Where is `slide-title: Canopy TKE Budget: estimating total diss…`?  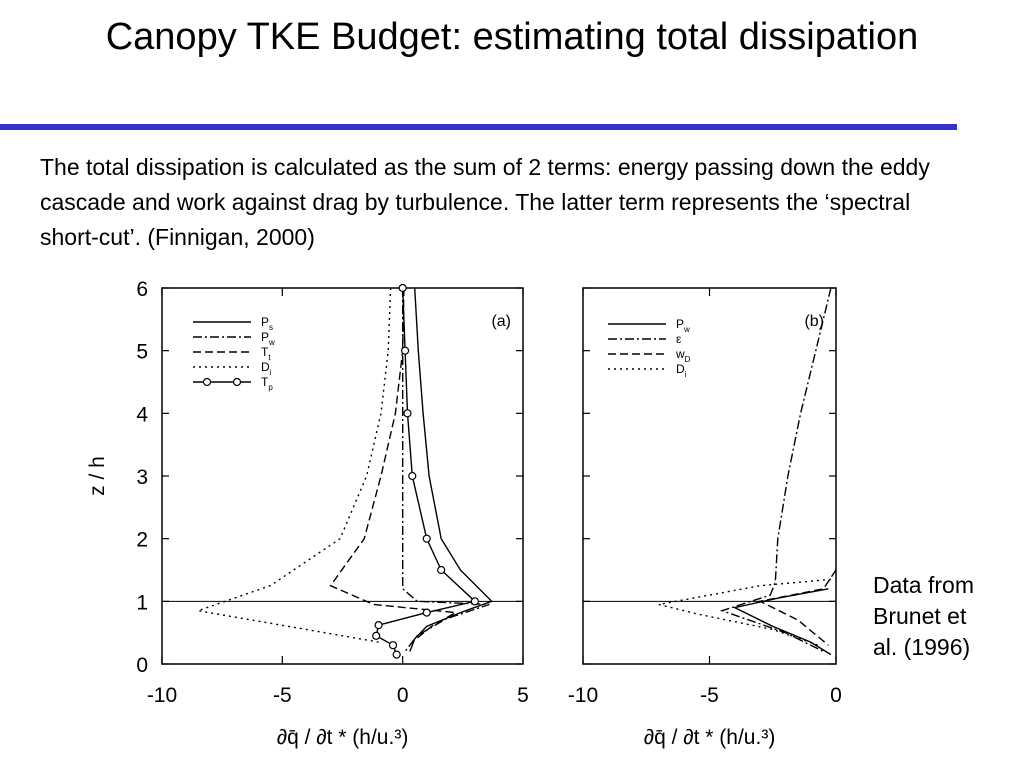
slide-title: Canopy TKE Budget: estimating total diss… is located at coordinates (512, 37).